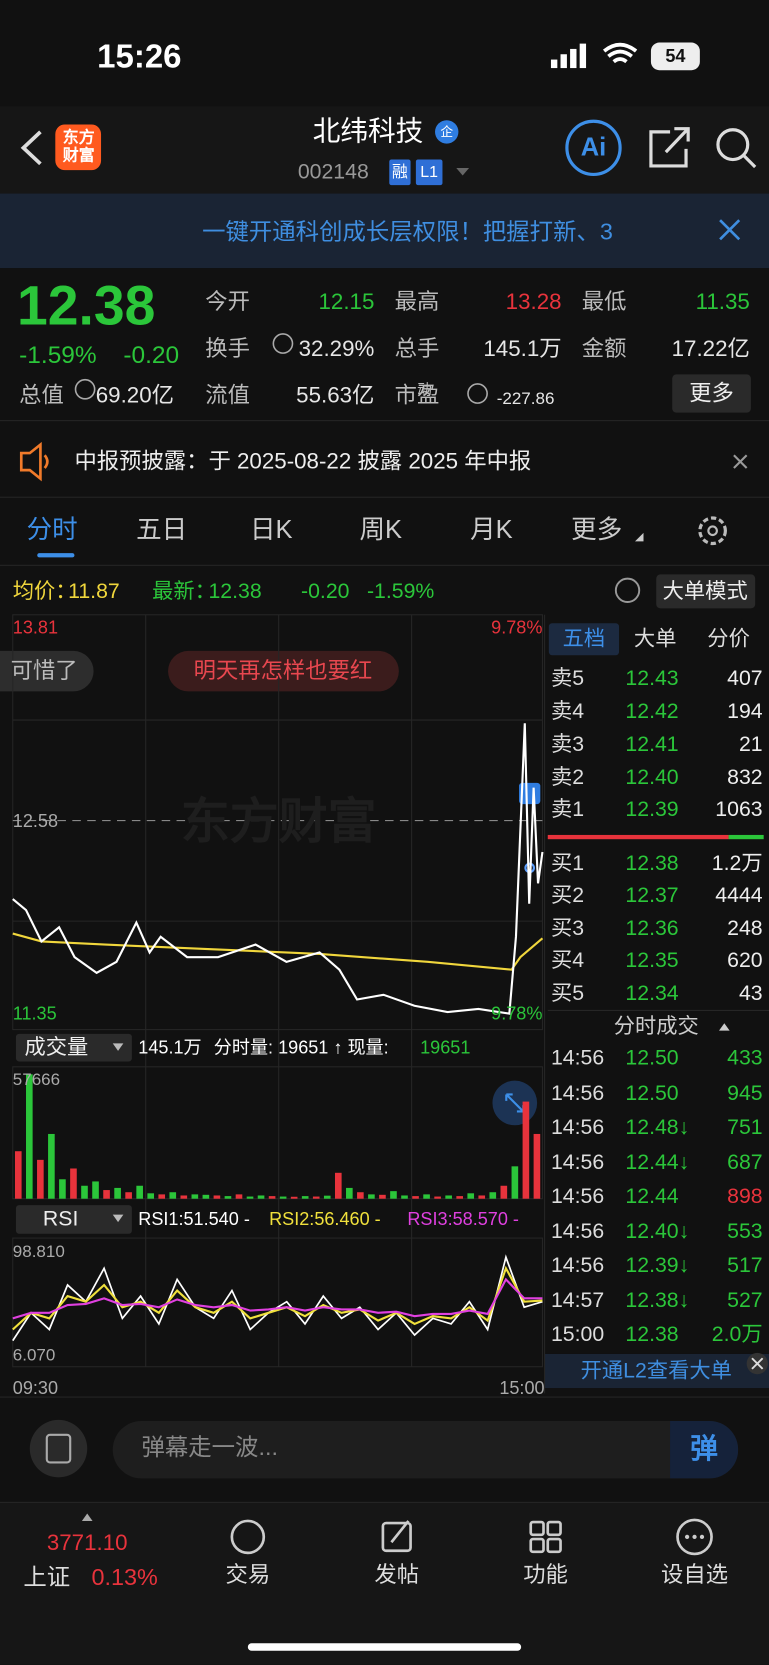 The height and width of the screenshot is (1665, 769). I want to click on field-label: 总值, so click(41, 395).